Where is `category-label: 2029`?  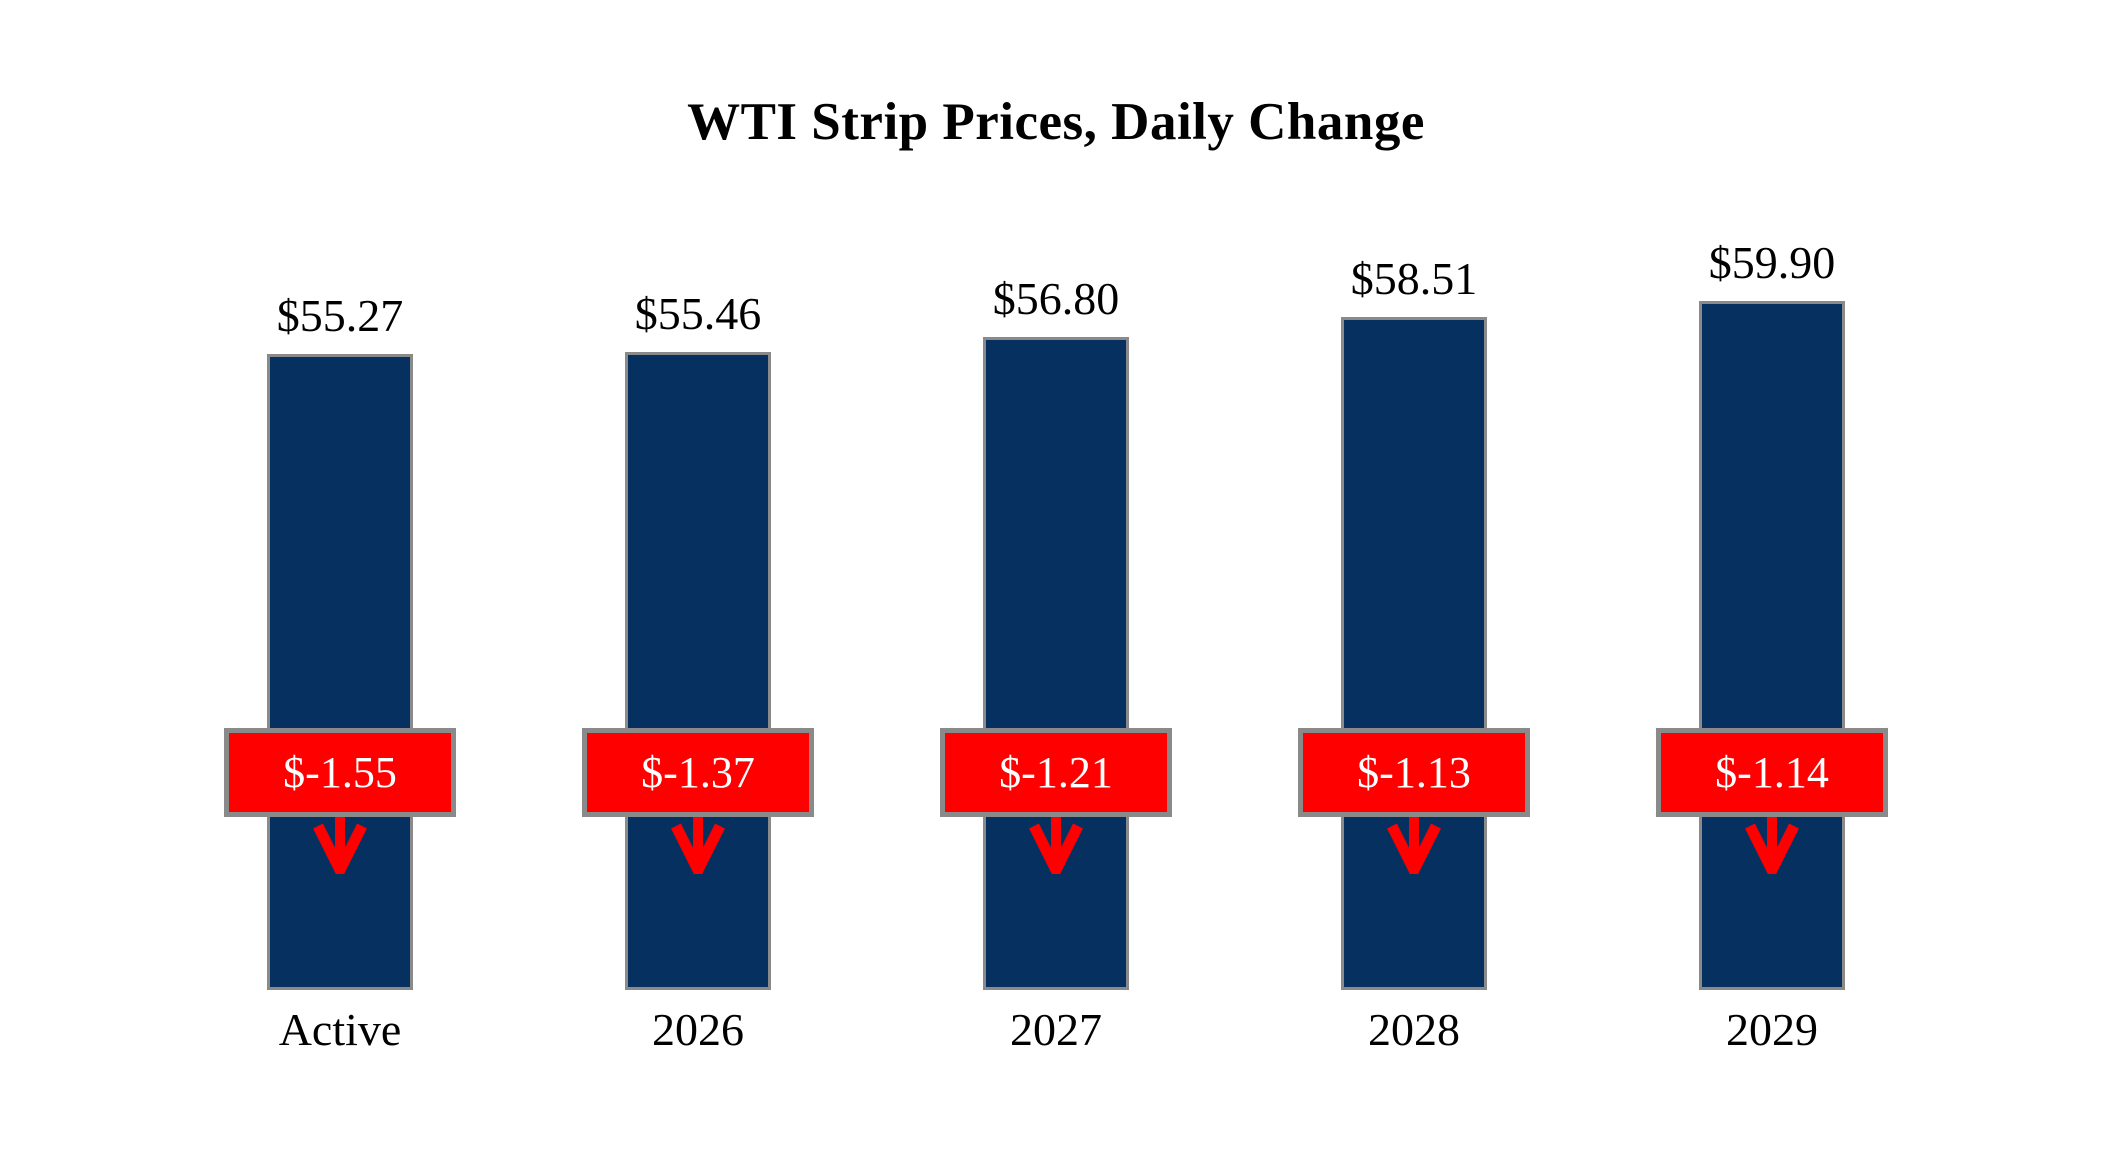
category-label: 2029 is located at coordinates (1772, 1029).